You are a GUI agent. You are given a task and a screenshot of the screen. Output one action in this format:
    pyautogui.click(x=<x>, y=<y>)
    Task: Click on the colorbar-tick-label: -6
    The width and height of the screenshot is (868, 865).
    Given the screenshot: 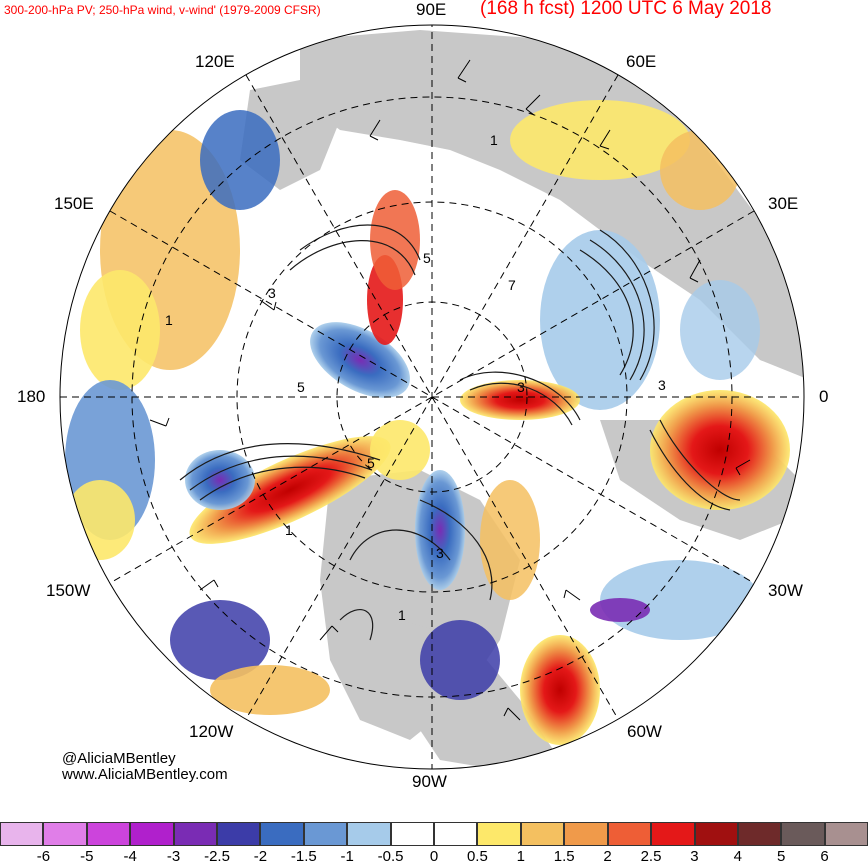 What is the action you would take?
    pyautogui.click(x=43, y=856)
    